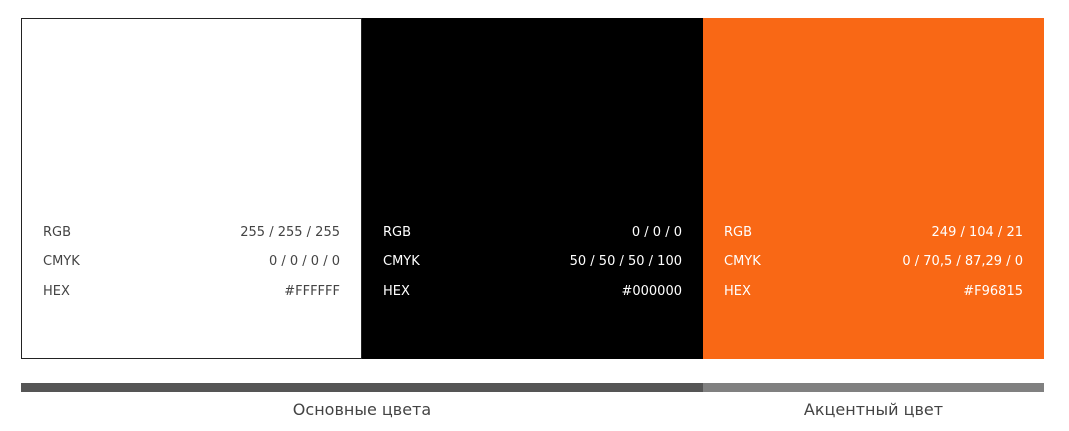 The height and width of the screenshot is (431, 1069). Describe the element at coordinates (977, 232) in the screenshot. I see `color-value: 249 / 104 / 21` at that location.